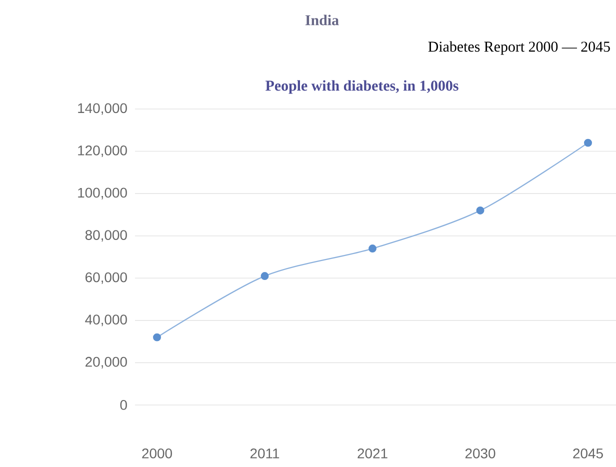  Describe the element at coordinates (102, 194) in the screenshot. I see `y-tick-label: 100,000` at that location.